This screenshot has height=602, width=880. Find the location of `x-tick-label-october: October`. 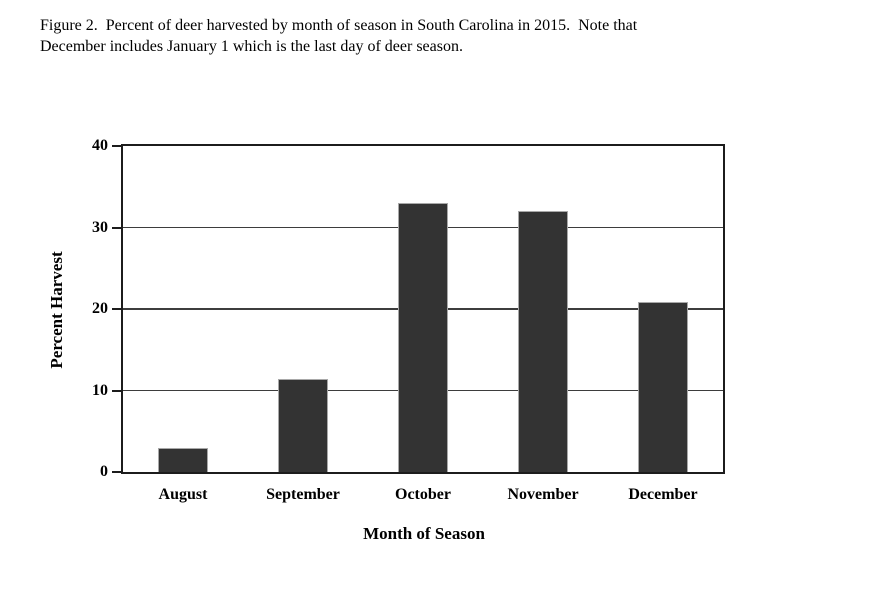

x-tick-label-october: October is located at coordinates (423, 494).